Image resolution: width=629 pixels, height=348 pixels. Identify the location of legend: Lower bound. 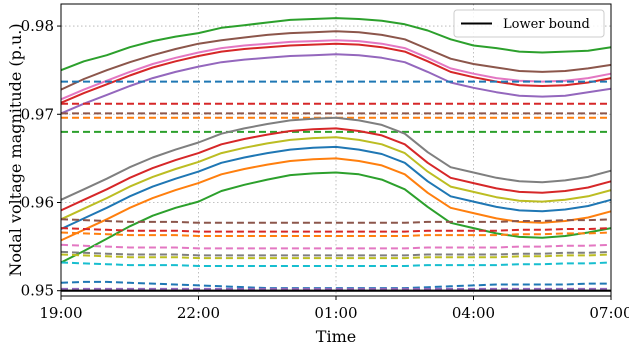
(529, 23).